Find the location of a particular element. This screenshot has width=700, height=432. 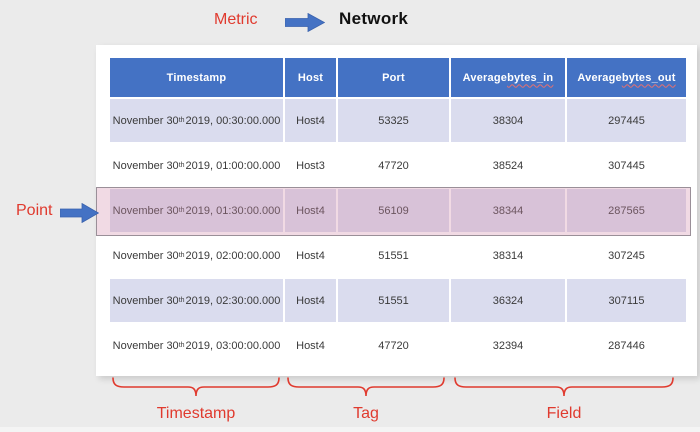

field-group-label: Field is located at coordinates (564, 413).